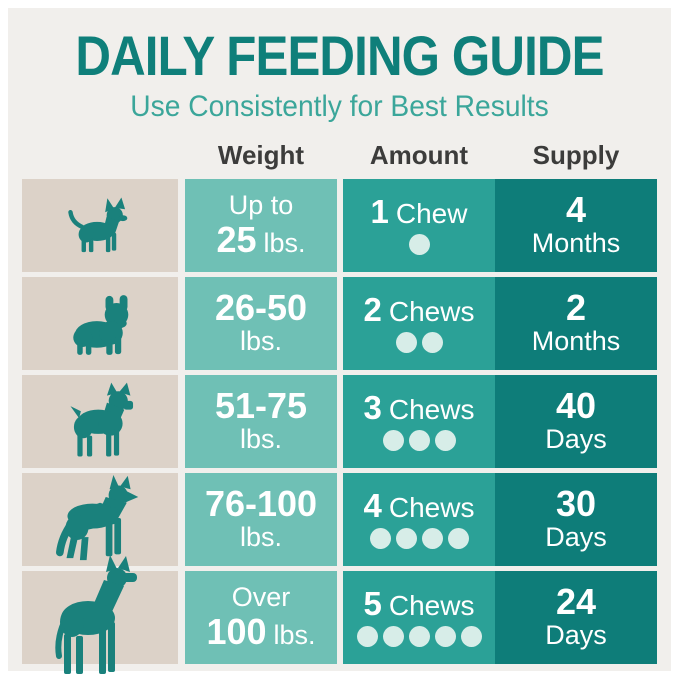  Describe the element at coordinates (419, 323) in the screenshot. I see `amount-cell: 2 Chews` at that location.